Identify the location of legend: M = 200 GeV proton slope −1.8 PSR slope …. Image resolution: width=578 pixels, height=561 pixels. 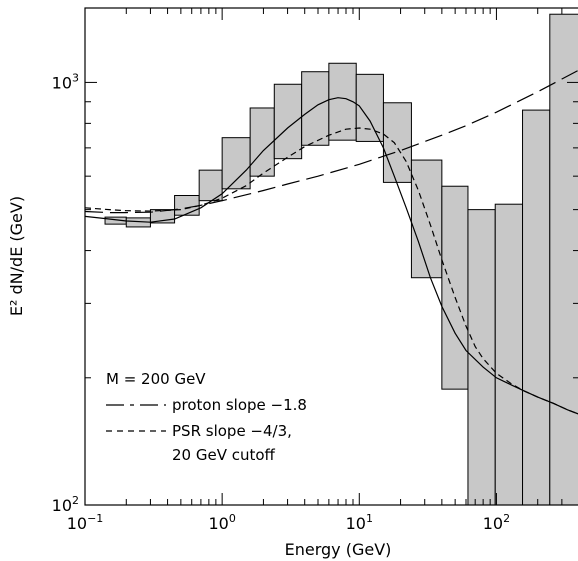
(206, 417).